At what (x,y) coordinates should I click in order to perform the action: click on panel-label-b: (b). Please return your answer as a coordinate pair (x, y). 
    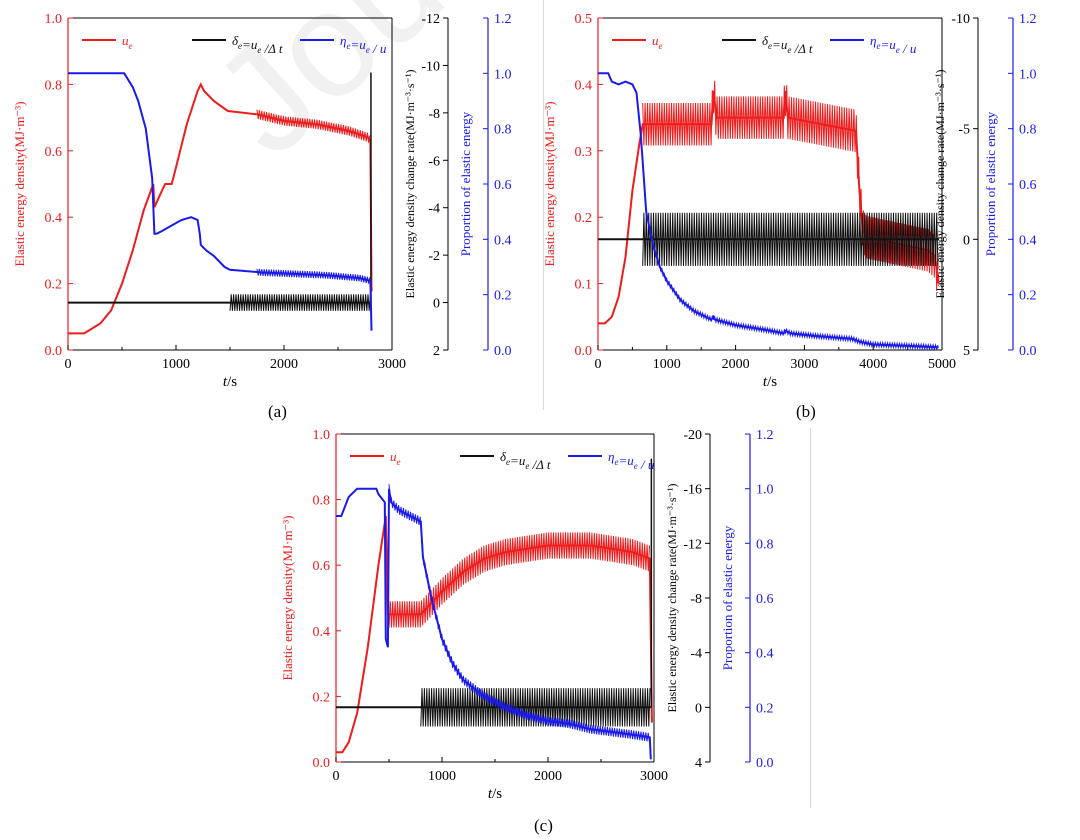
    Looking at the image, I should click on (806, 411).